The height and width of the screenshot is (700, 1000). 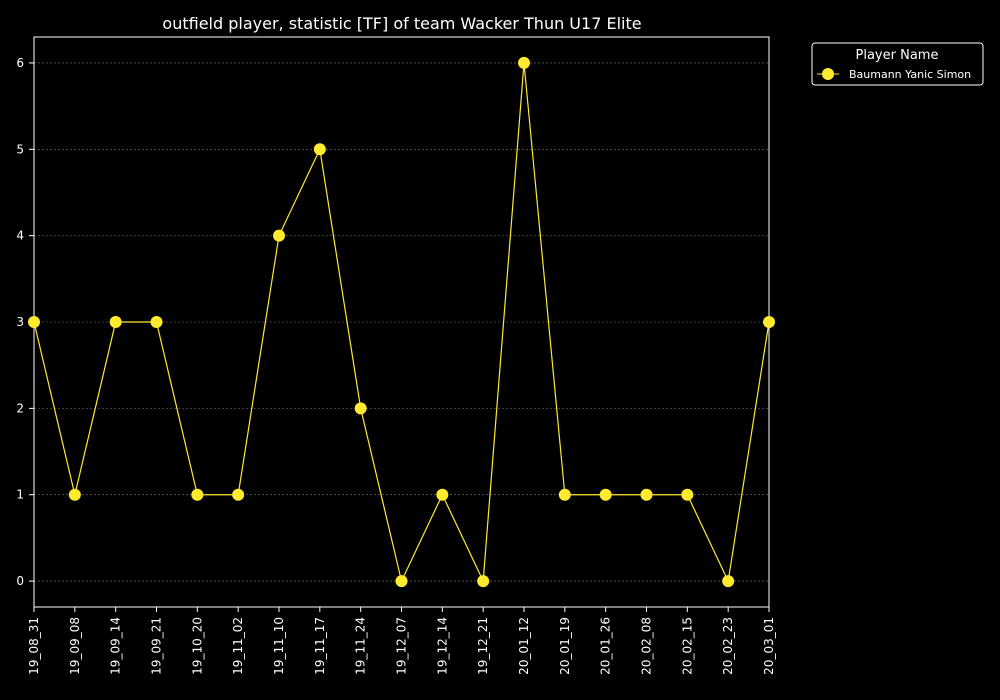 What do you see at coordinates (320, 646) in the screenshot?
I see `x-tick-label: 19_11_17` at bounding box center [320, 646].